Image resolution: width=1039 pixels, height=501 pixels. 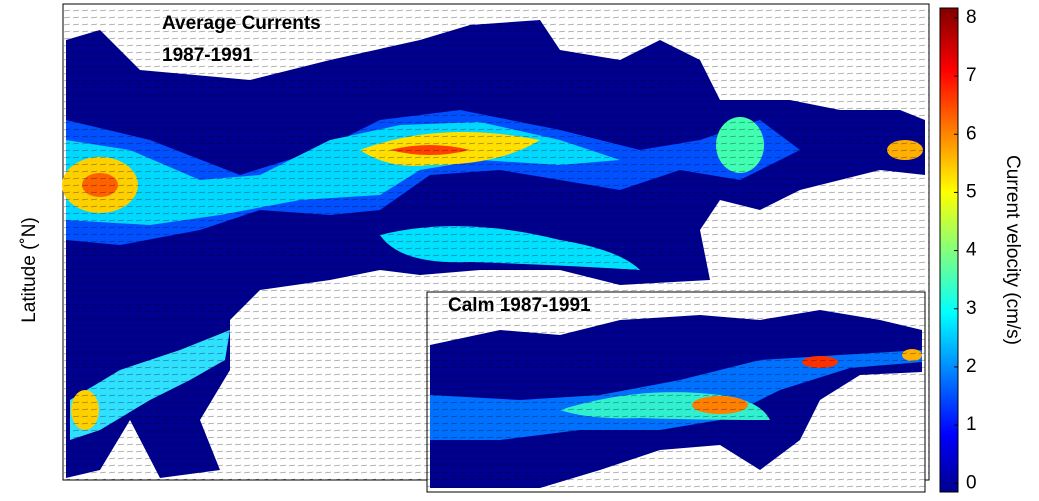 What do you see at coordinates (241, 23) in the screenshot?
I see `map-title: Average Currents` at bounding box center [241, 23].